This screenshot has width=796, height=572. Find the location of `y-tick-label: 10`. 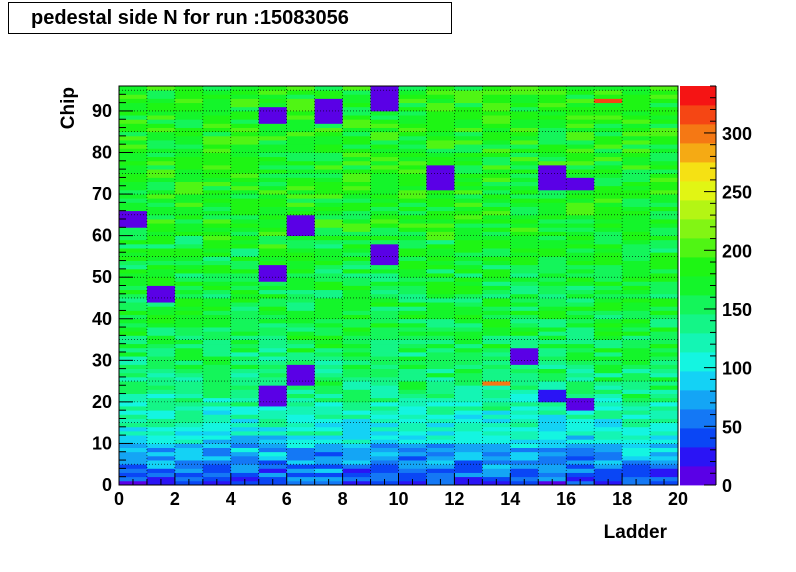

y-tick-label: 10 is located at coordinates (102, 443).